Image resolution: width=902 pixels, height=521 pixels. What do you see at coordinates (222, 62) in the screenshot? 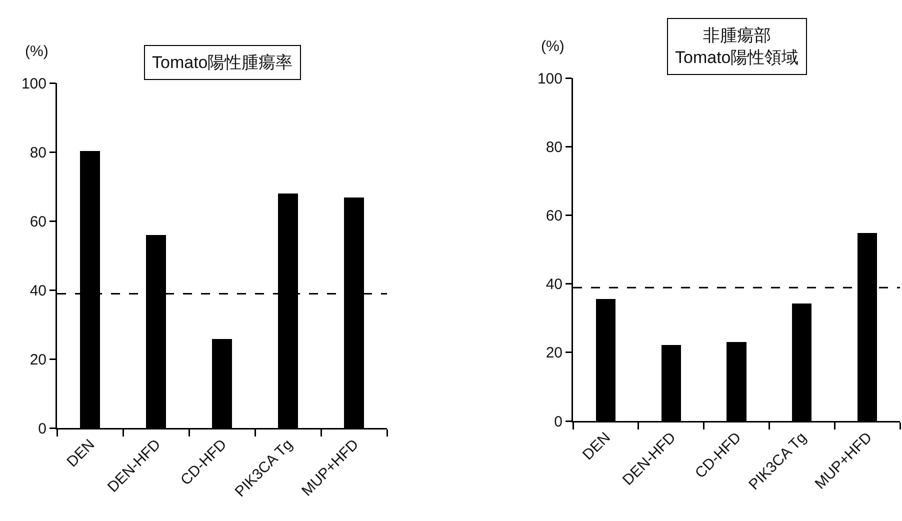
I see `chart-title: Tomato陽性腫瘍率` at bounding box center [222, 62].